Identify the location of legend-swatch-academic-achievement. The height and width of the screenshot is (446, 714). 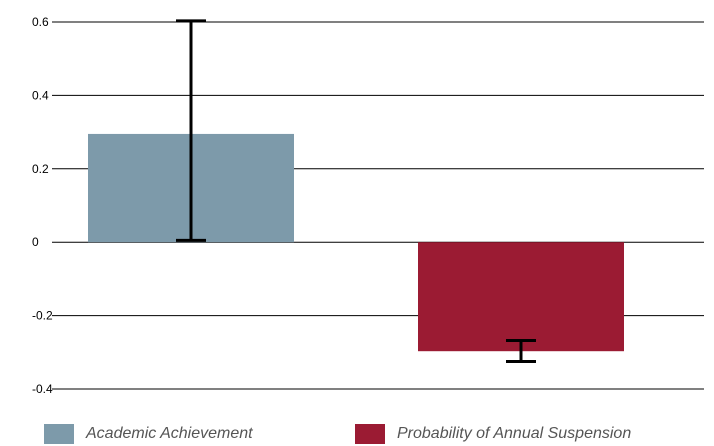
(59, 434).